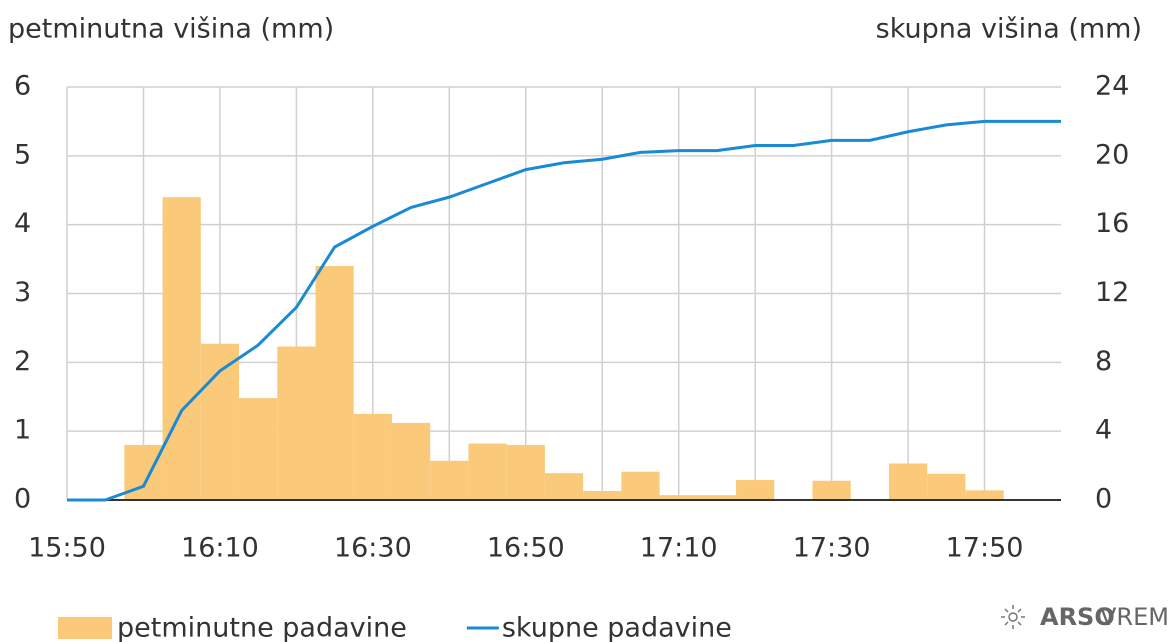  Describe the element at coordinates (85, 628) in the screenshot. I see `legend-swatch` at that location.